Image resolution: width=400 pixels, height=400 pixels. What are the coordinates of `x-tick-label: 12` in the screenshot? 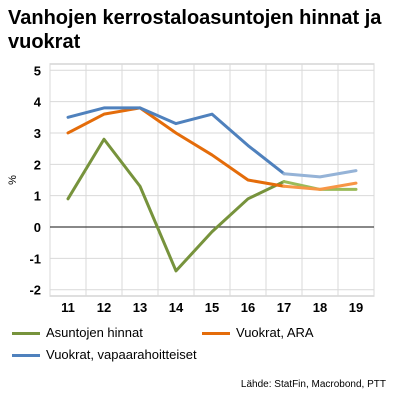 It's located at (104, 307).